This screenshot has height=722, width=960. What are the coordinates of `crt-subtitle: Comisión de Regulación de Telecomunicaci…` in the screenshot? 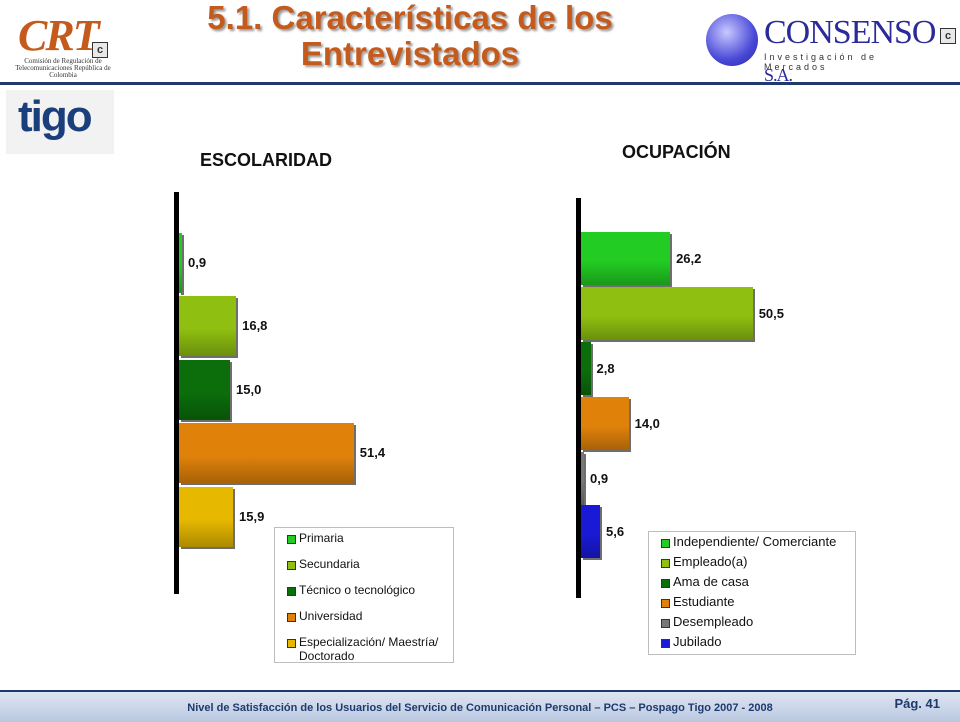 It's located at (63, 68).